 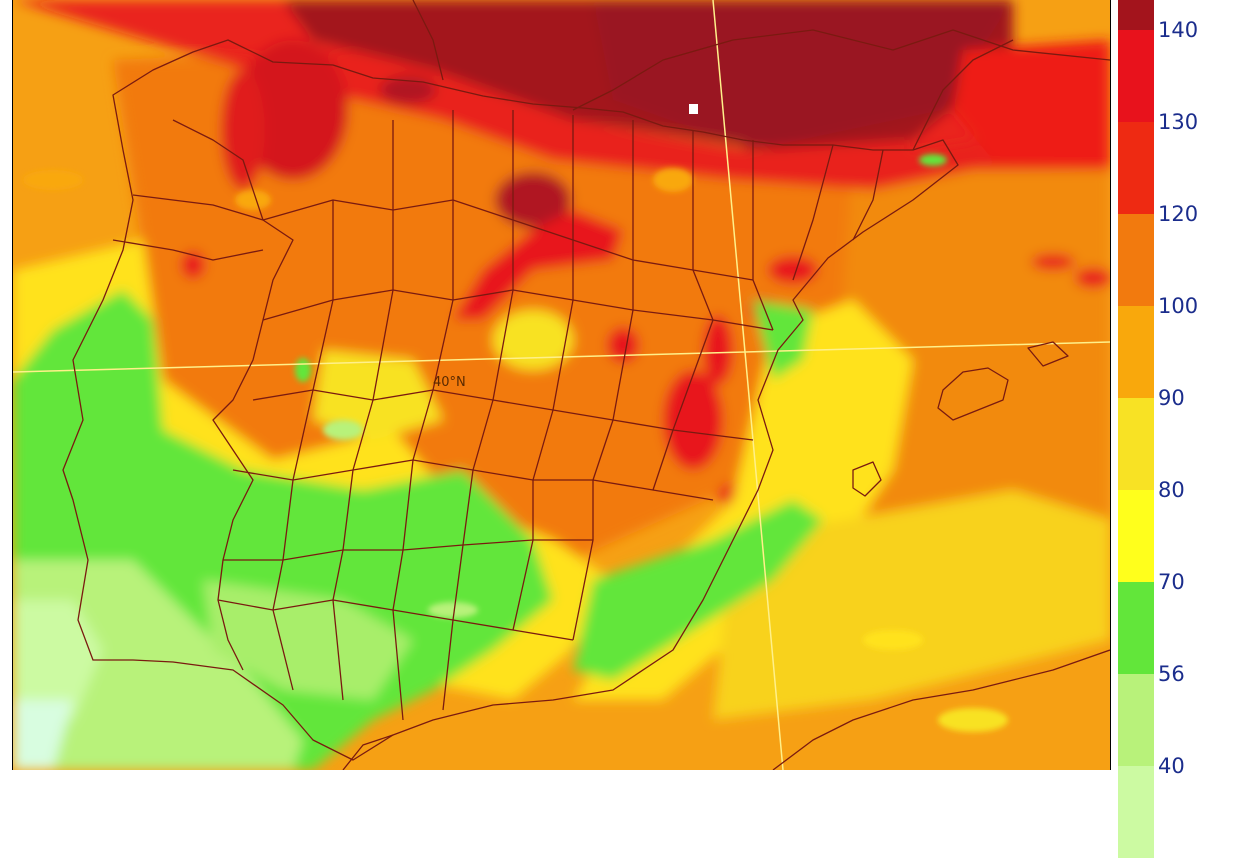 I want to click on coastline-africa, so click(x=941, y=709).